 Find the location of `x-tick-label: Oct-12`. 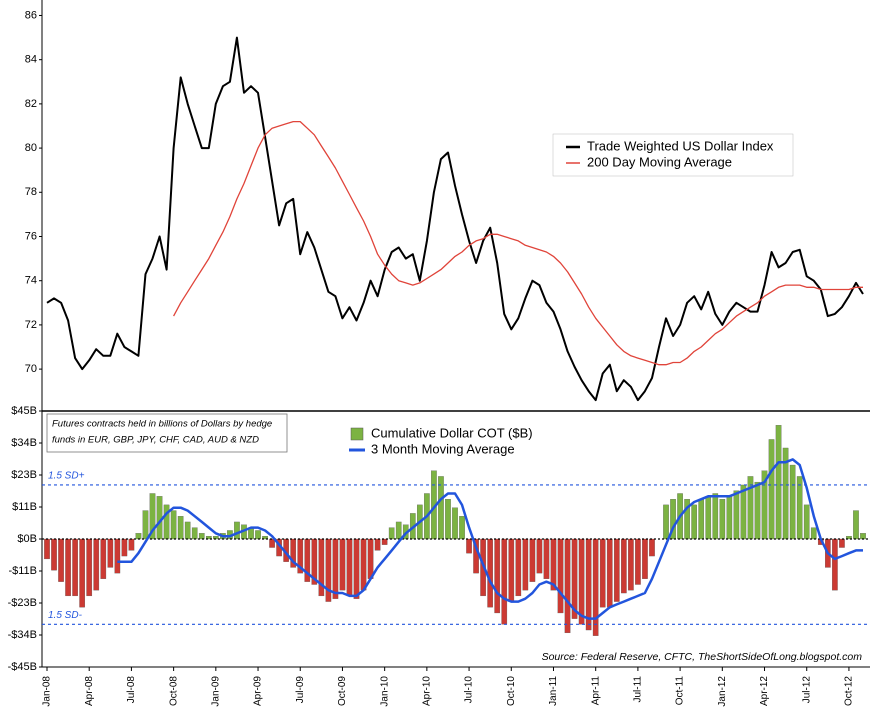

x-tick-label: Oct-12 is located at coordinates (849, 691).